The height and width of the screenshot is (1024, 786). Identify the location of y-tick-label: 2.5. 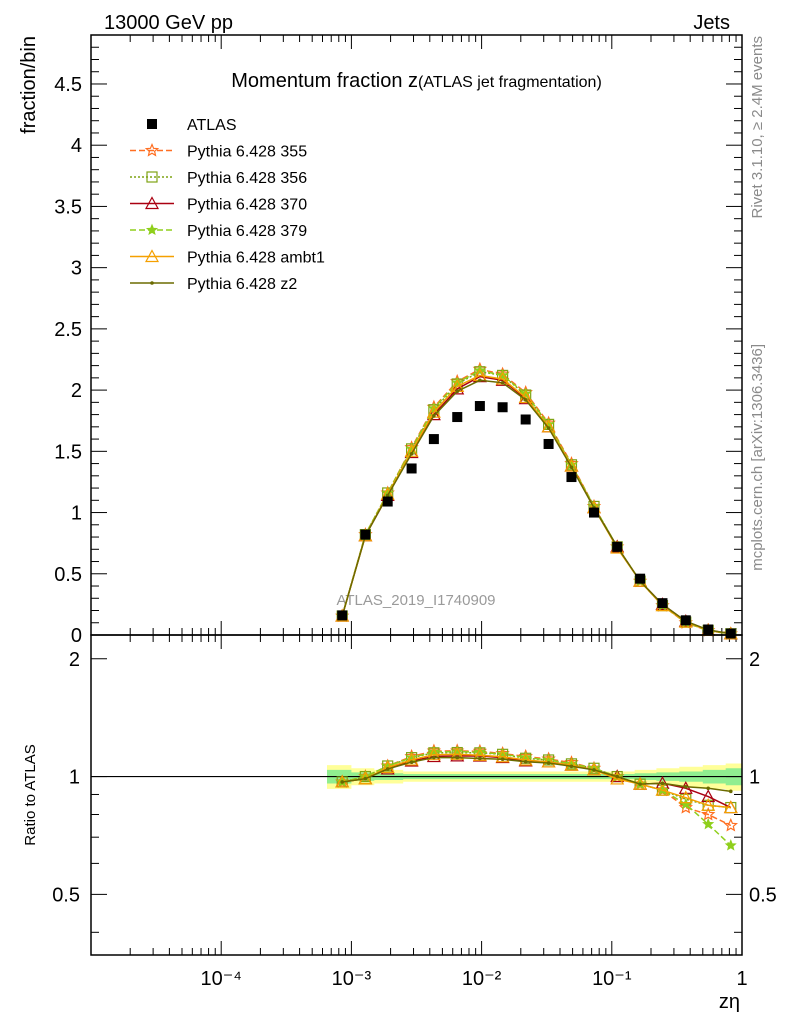
(68, 330).